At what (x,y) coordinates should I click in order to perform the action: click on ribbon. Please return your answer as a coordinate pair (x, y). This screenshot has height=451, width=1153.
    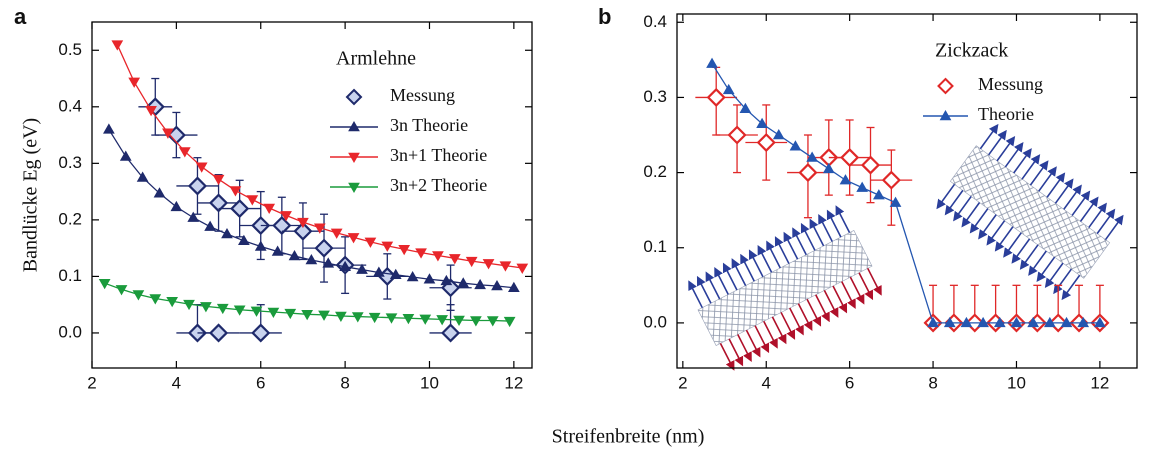
    Looking at the image, I should click on (785, 288).